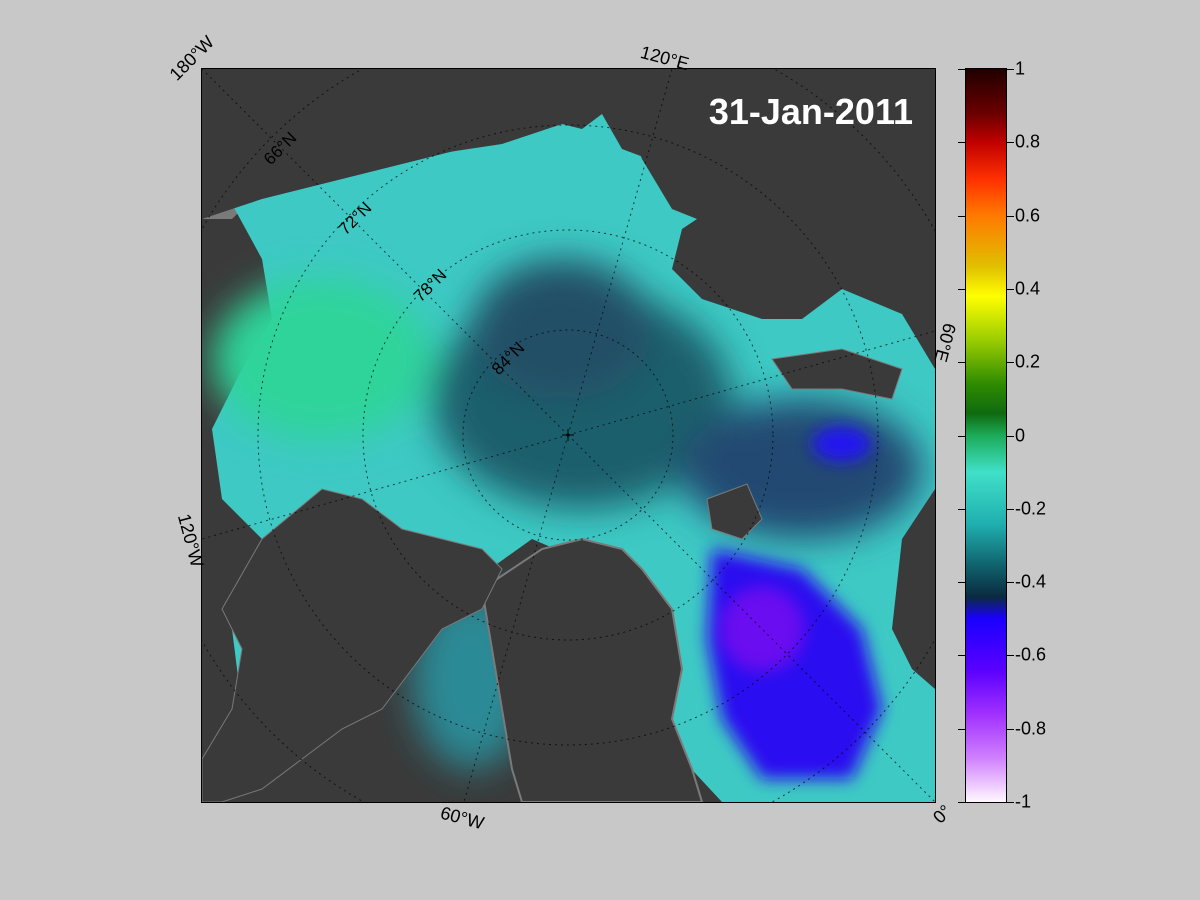 This screenshot has height=900, width=1200. What do you see at coordinates (1031, 728) in the screenshot?
I see `colorbar-tick-label: -0.8` at bounding box center [1031, 728].